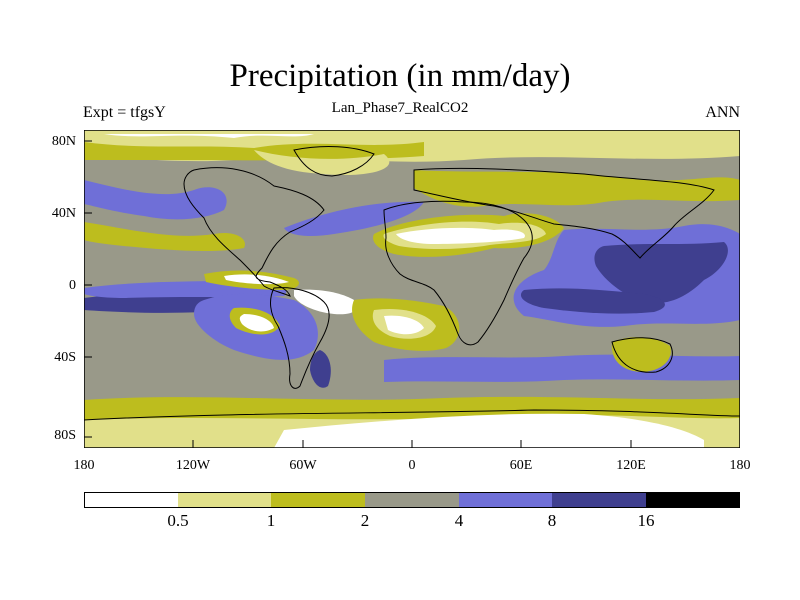 This screenshot has width=800, height=600. I want to click on field-satl-dry, so click(404, 325).